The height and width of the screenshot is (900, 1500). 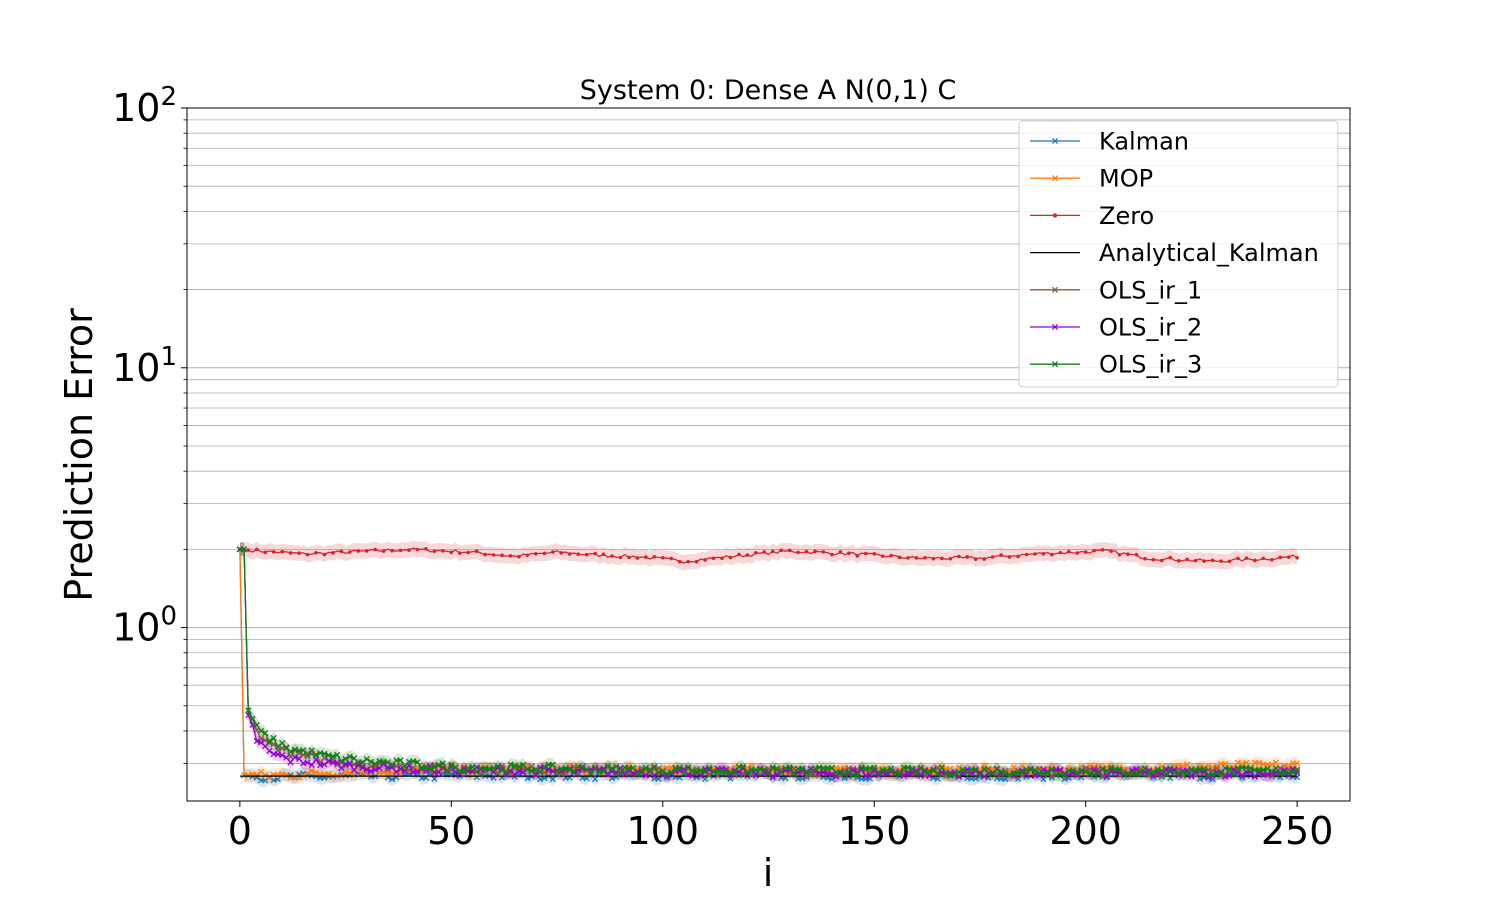 What do you see at coordinates (240, 831) in the screenshot?
I see `x-tick-label: 0` at bounding box center [240, 831].